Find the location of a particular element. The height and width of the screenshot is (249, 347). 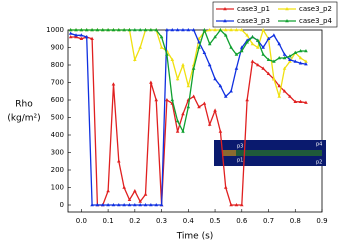

y-tick-label: 600 is located at coordinates (57, 100).